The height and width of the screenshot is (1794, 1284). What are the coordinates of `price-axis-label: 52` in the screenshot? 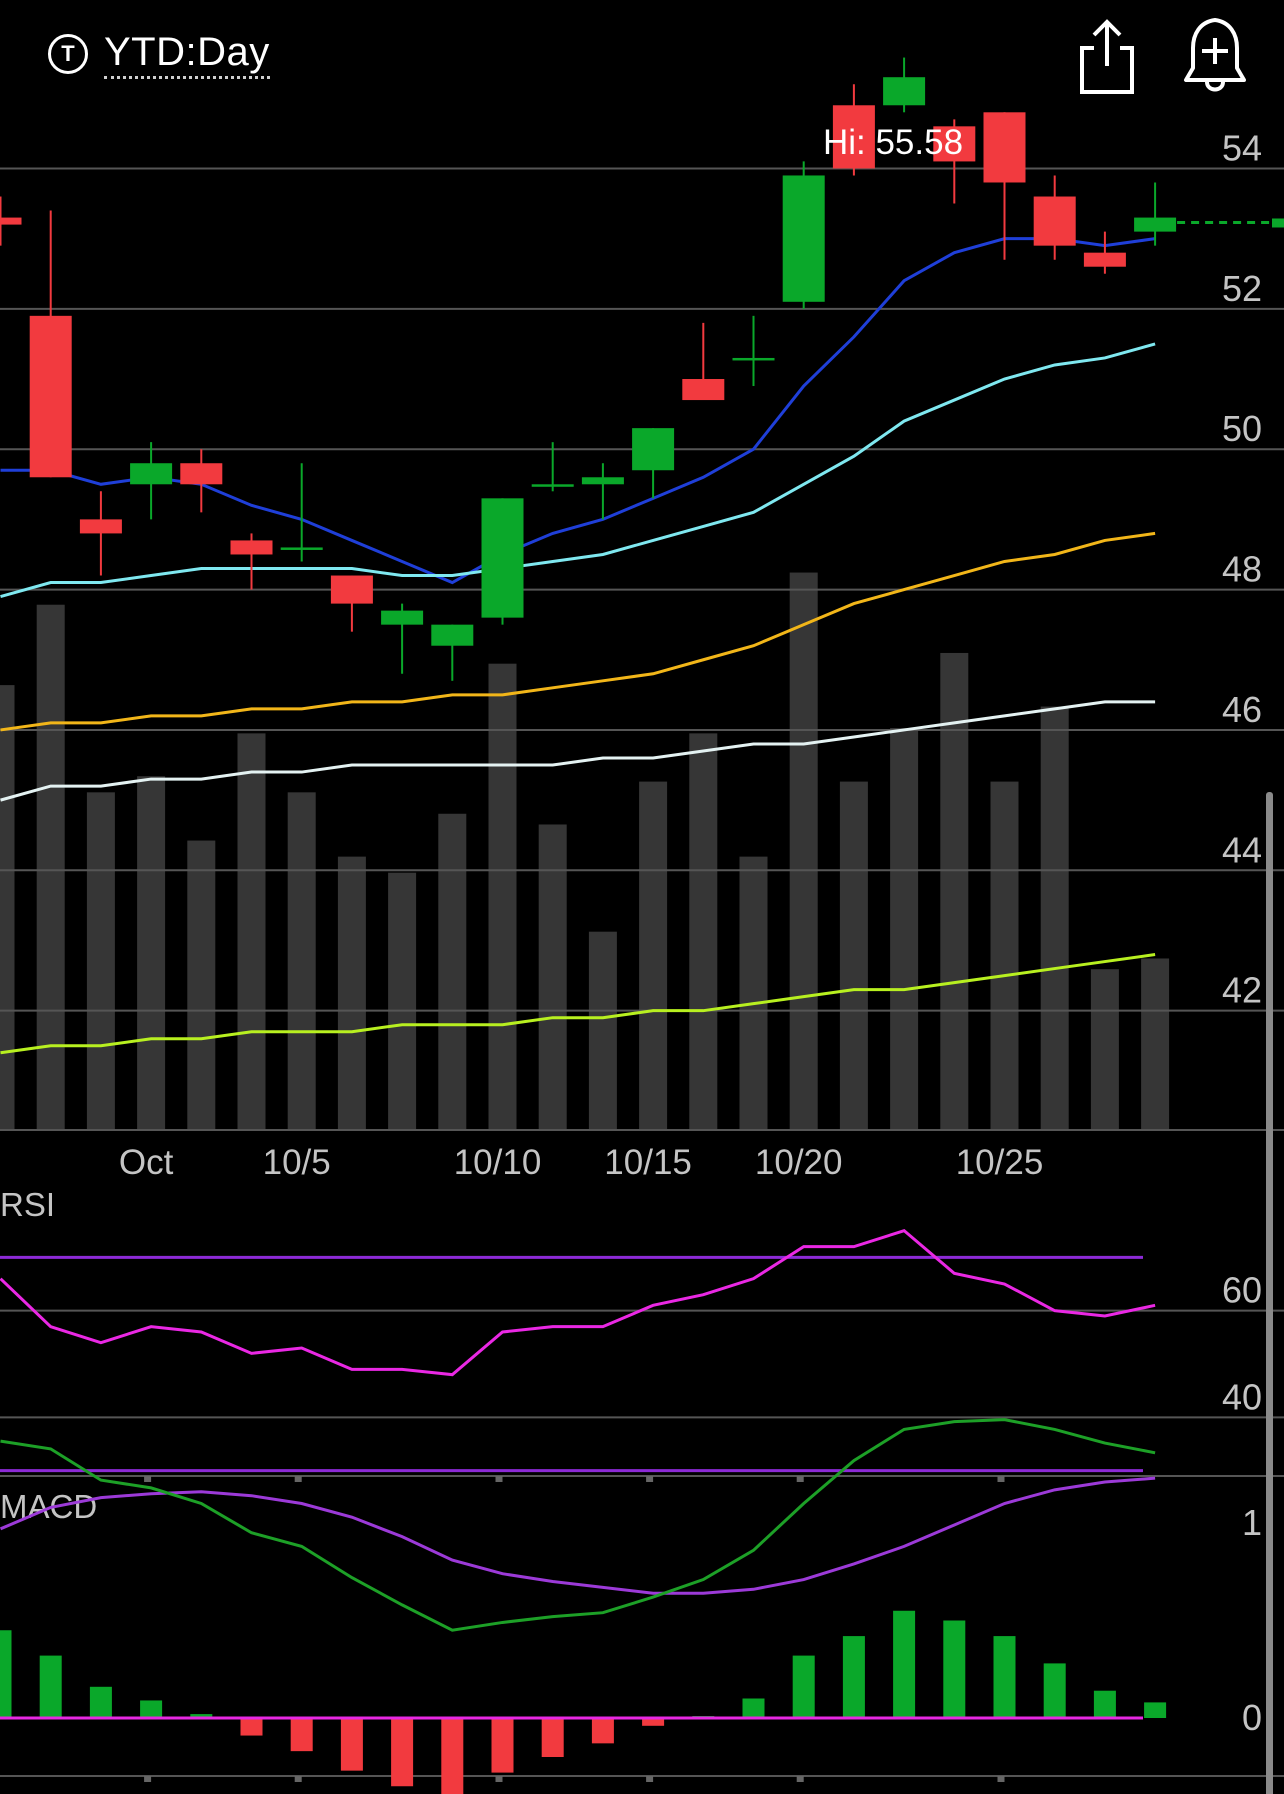 It's located at (1242, 288).